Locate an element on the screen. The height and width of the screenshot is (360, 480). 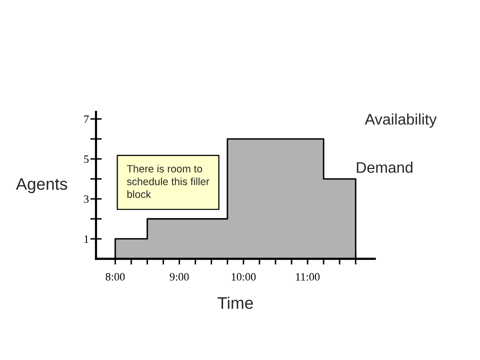
y-tick-label: 7 is located at coordinates (86, 119).